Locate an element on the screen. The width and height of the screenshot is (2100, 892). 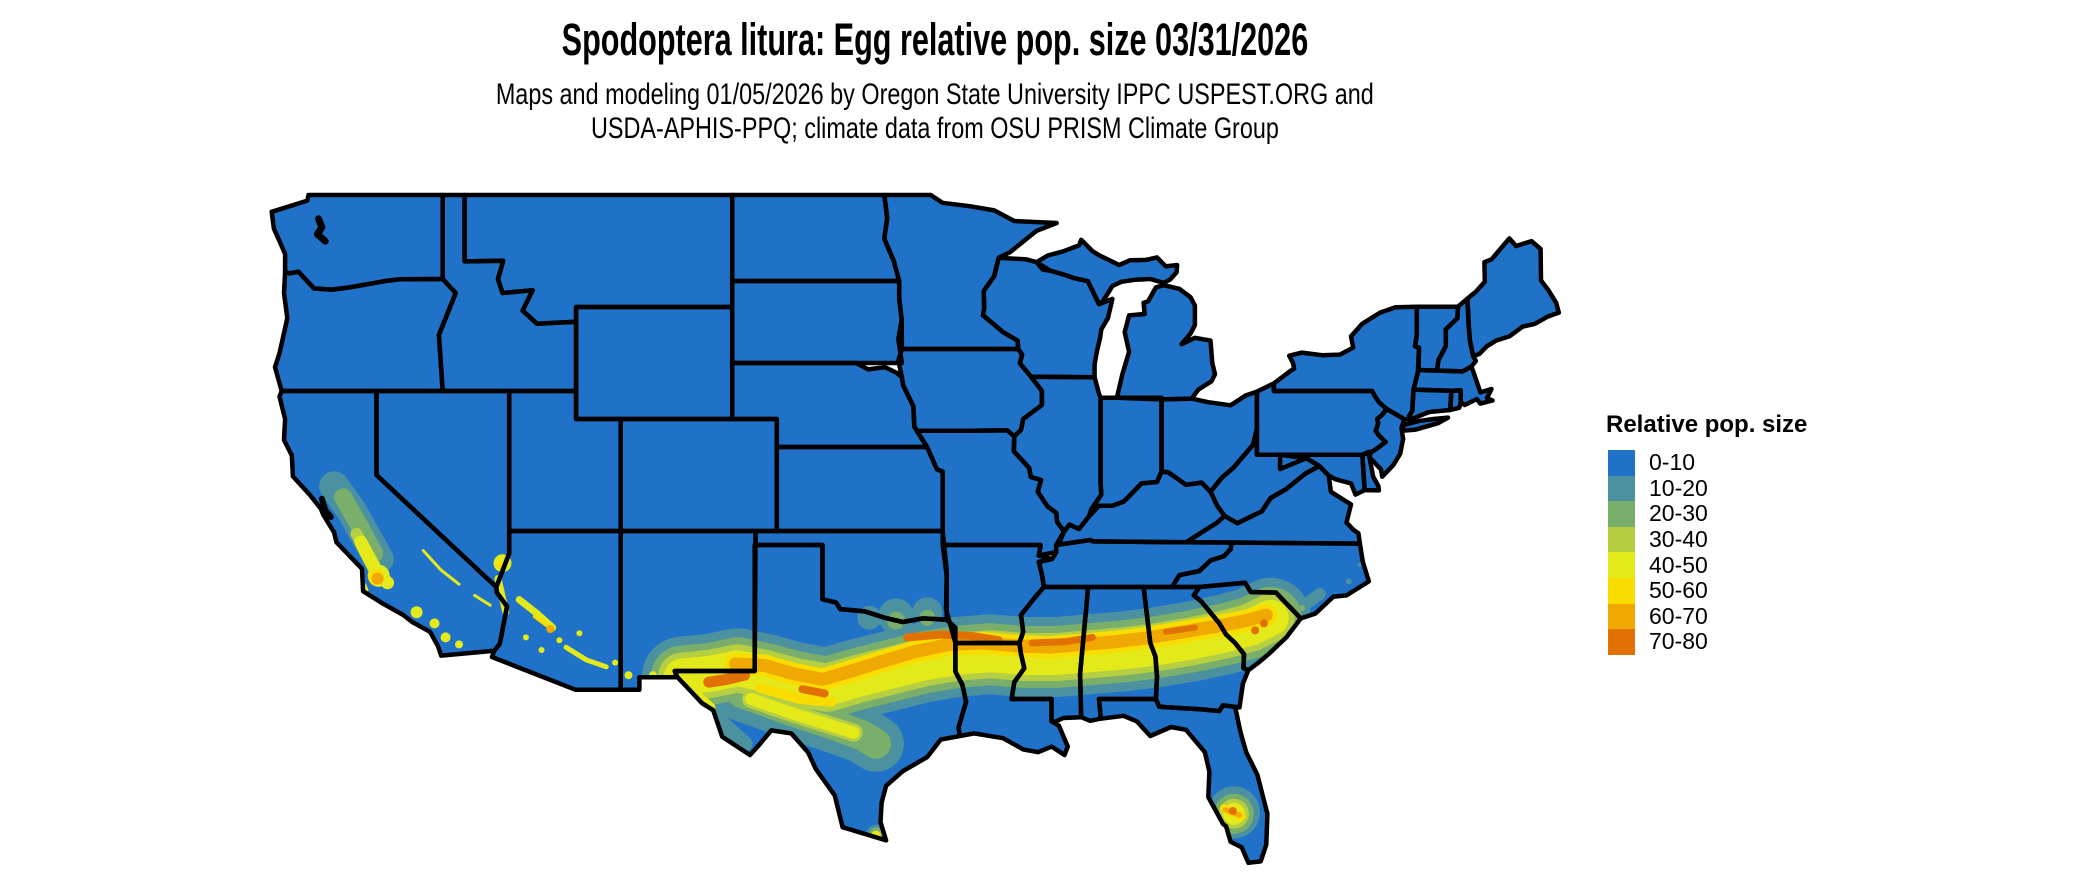
legend-row-70-80: 70-80 is located at coordinates (1707, 641).